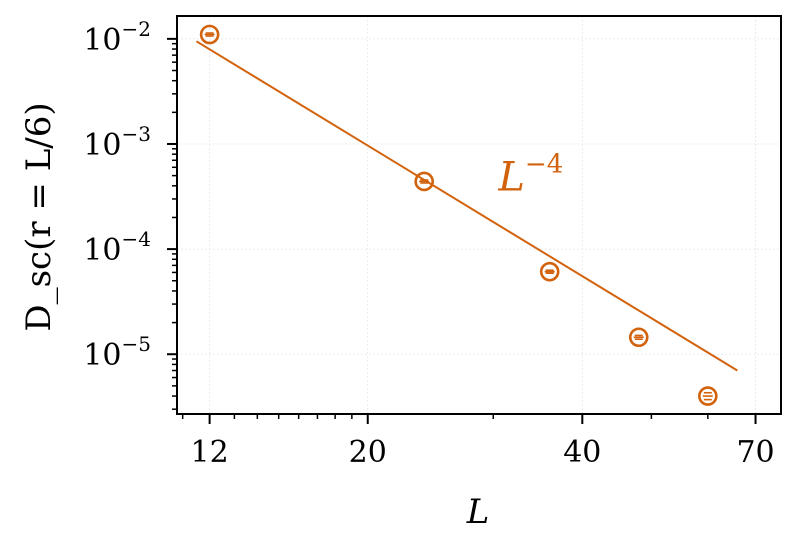 The width and height of the screenshot is (797, 546). What do you see at coordinates (136, 239) in the screenshot?
I see `y-tick-label-exponent: −4` at bounding box center [136, 239].